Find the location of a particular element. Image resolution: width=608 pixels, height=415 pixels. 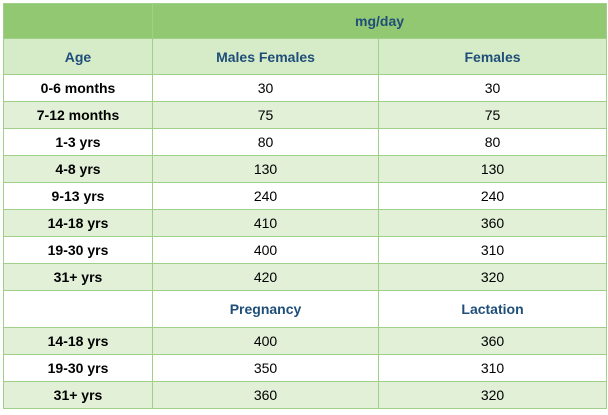

data-row: 14-18 yrs 400 360 is located at coordinates (305, 341).